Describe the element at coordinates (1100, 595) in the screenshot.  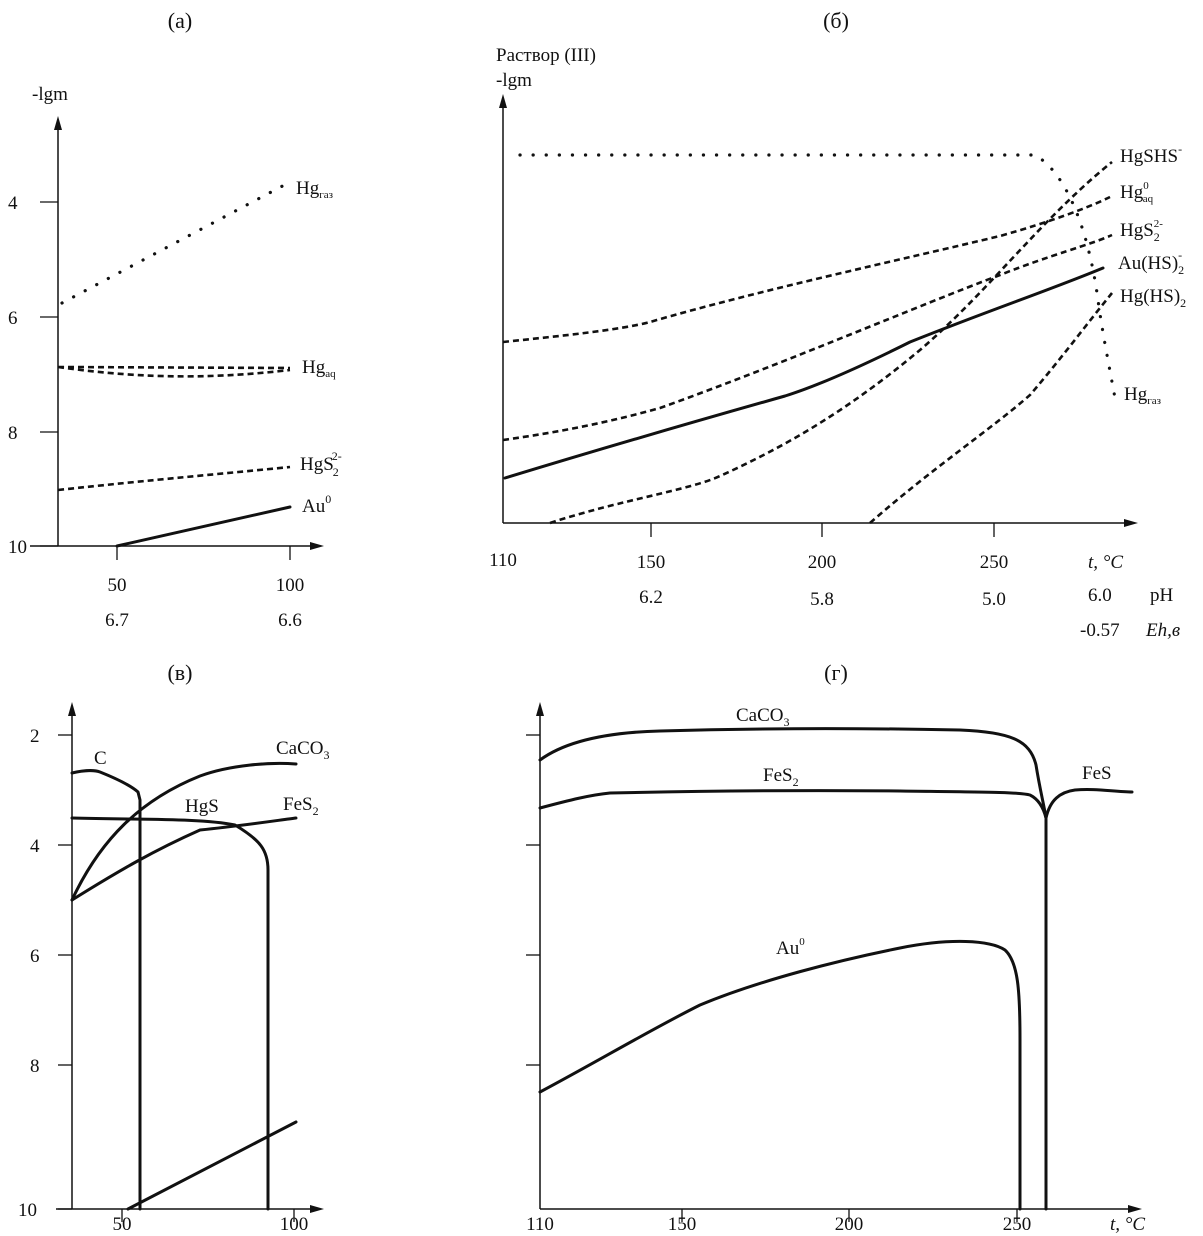
I see `panel-b-ph-end: 6.0` at that location.